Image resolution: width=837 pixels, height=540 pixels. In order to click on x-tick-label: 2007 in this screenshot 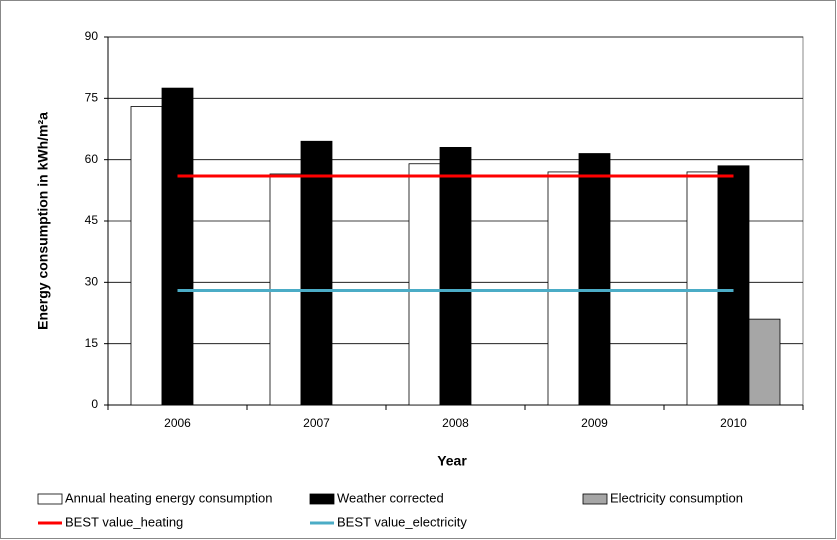, I will do `click(316, 423)`.